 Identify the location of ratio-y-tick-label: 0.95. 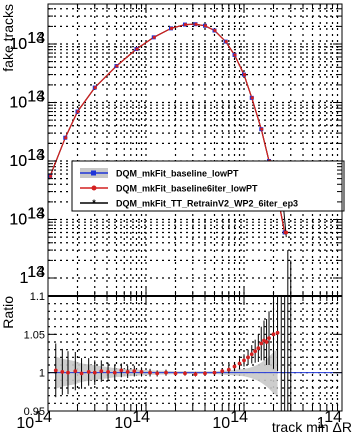
(34, 412).